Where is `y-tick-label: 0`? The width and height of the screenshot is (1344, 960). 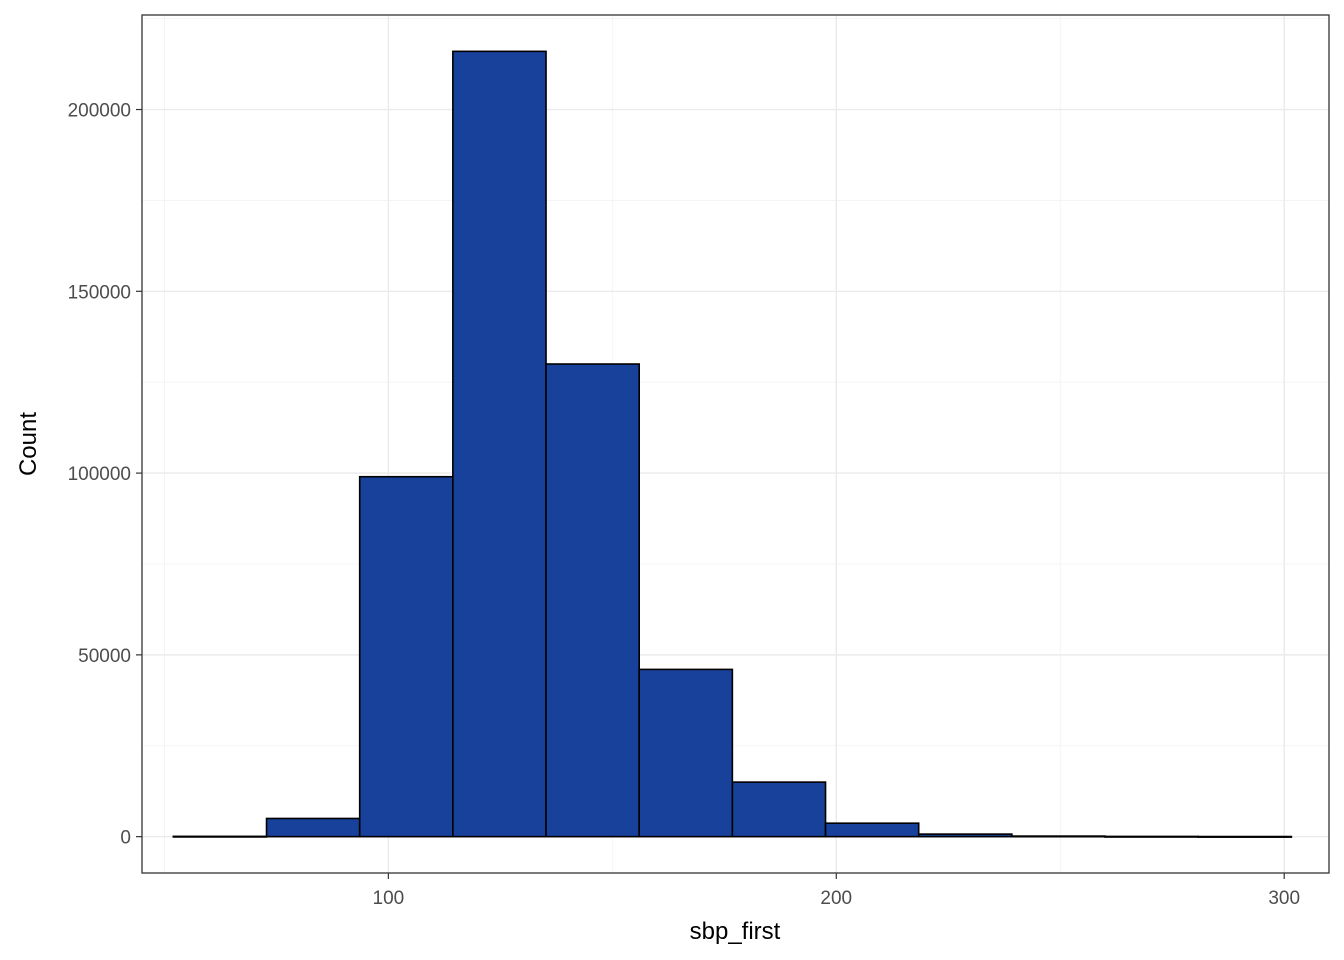 y-tick-label: 0 is located at coordinates (125, 838).